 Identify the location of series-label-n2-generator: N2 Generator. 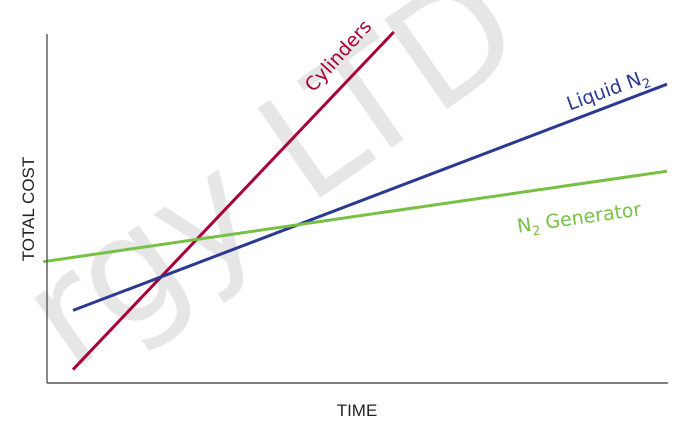
(580, 219).